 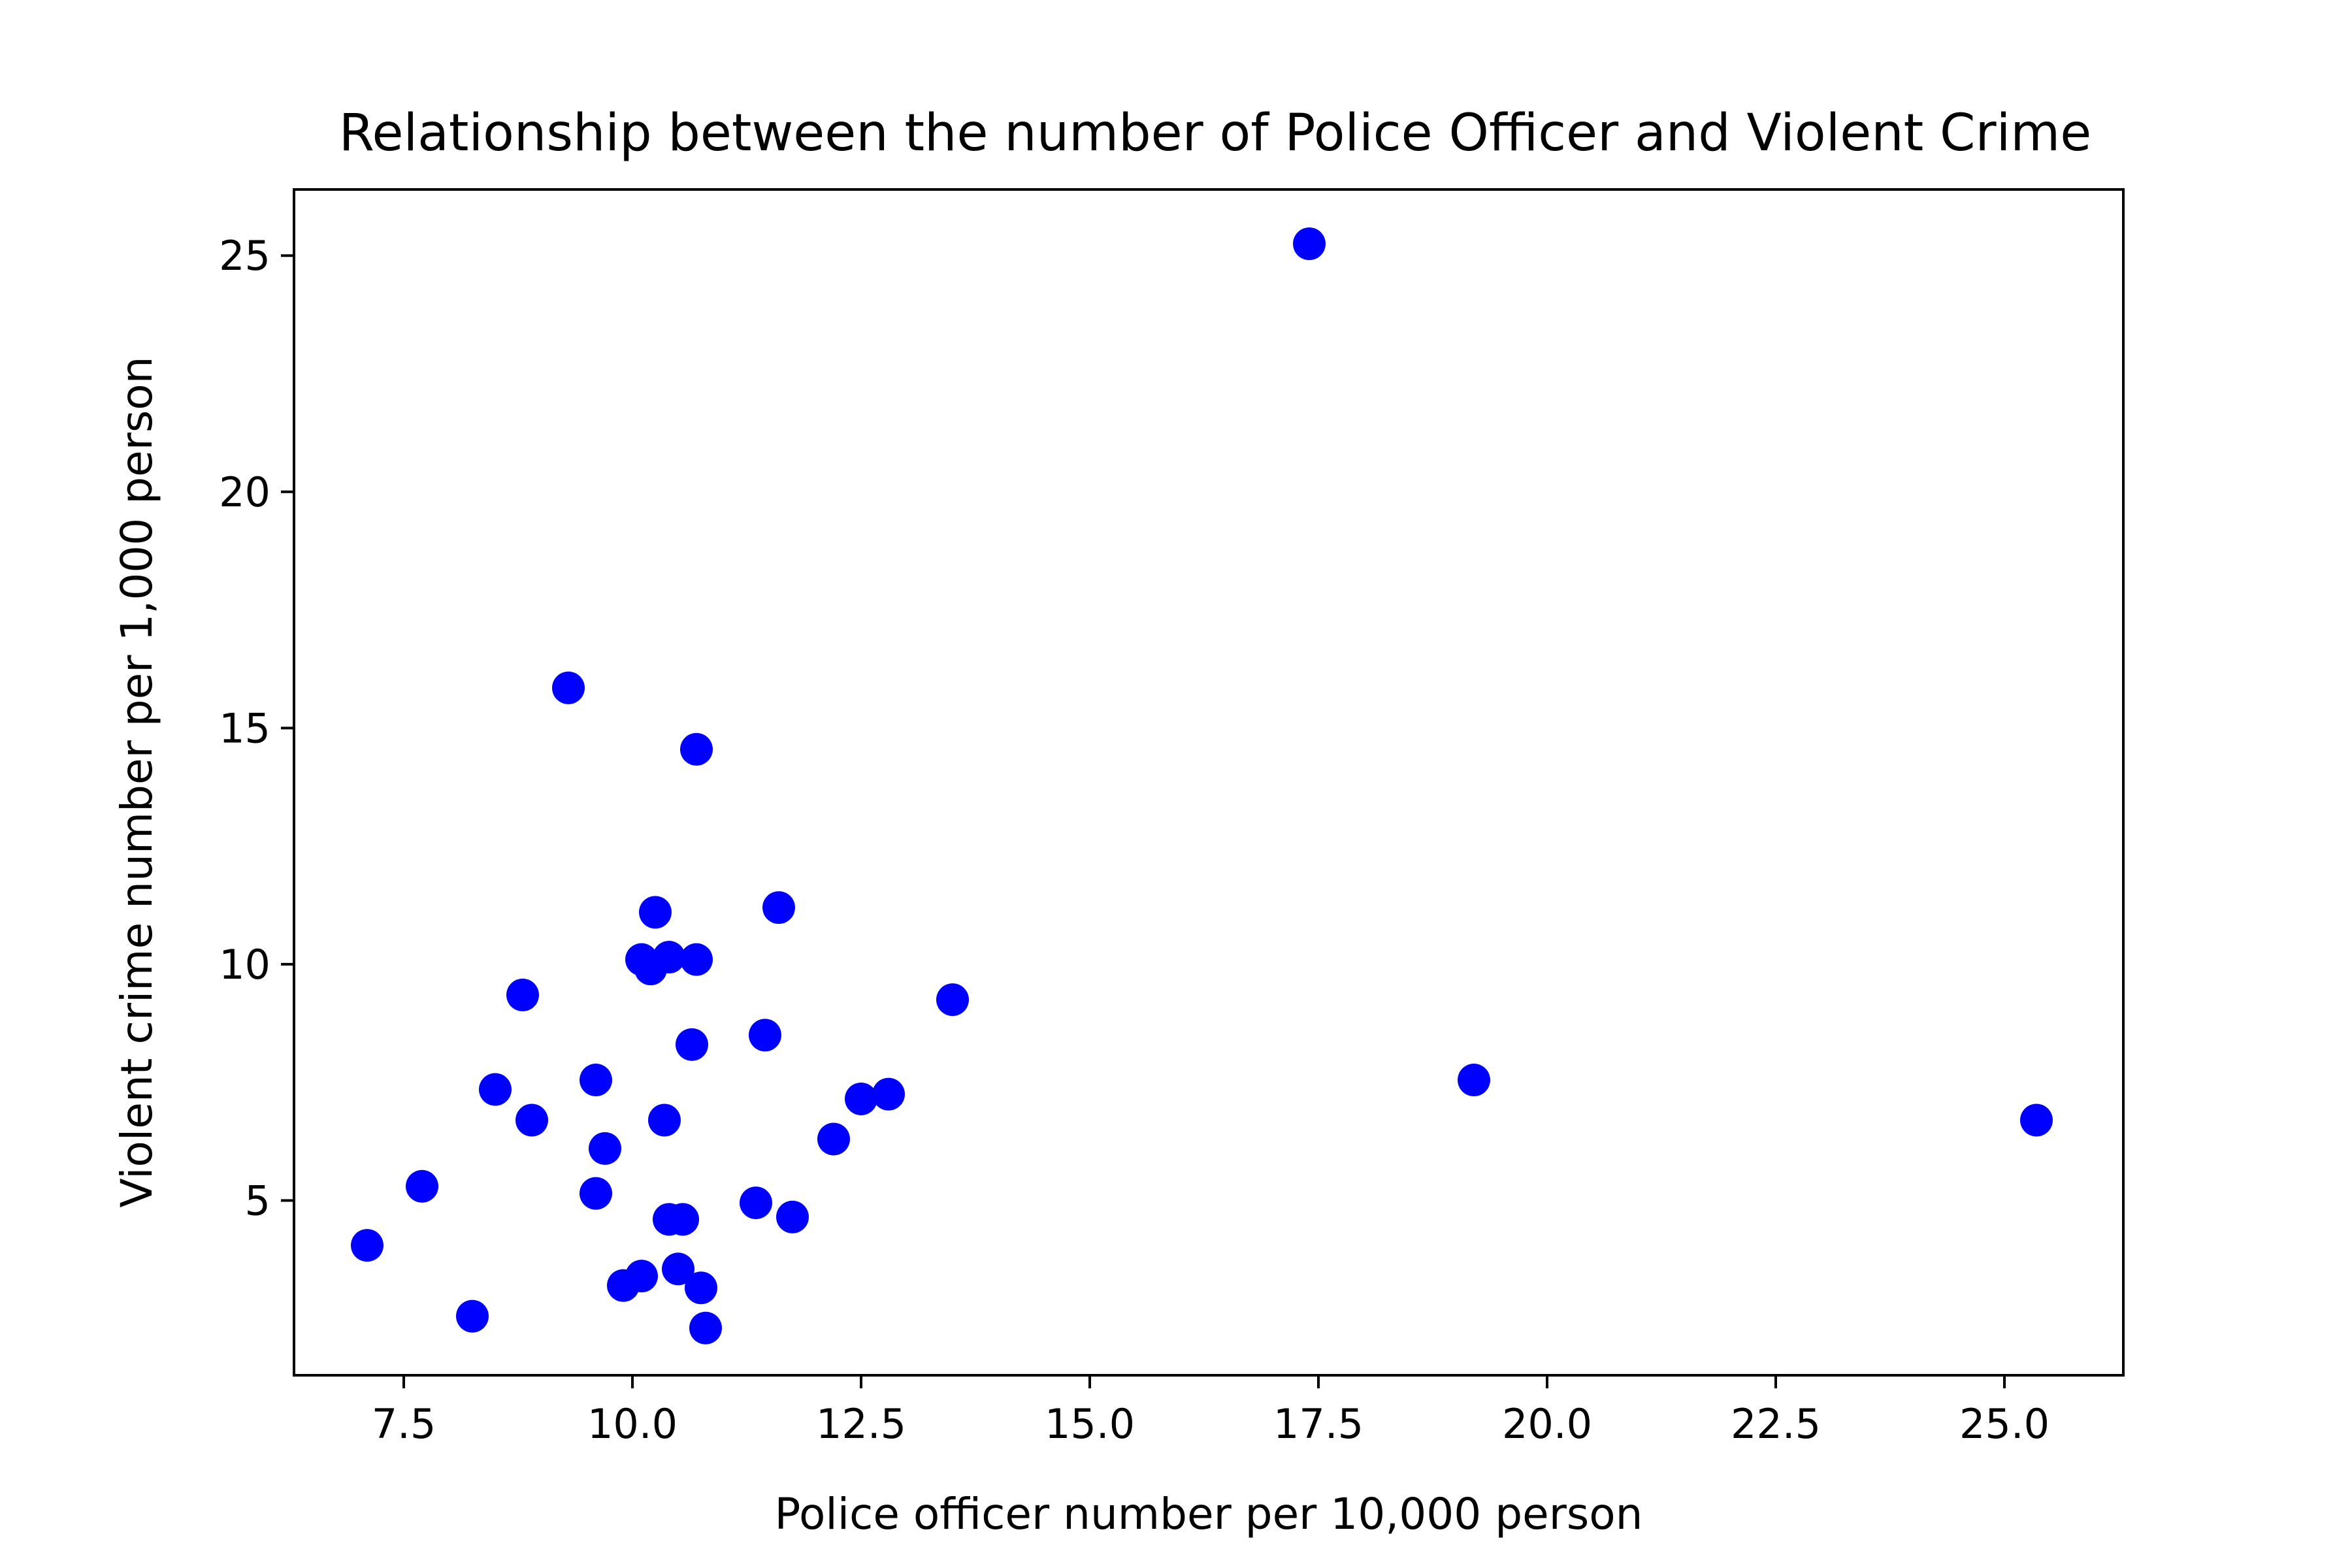 I want to click on y-tick-label: 15, so click(x=244, y=728).